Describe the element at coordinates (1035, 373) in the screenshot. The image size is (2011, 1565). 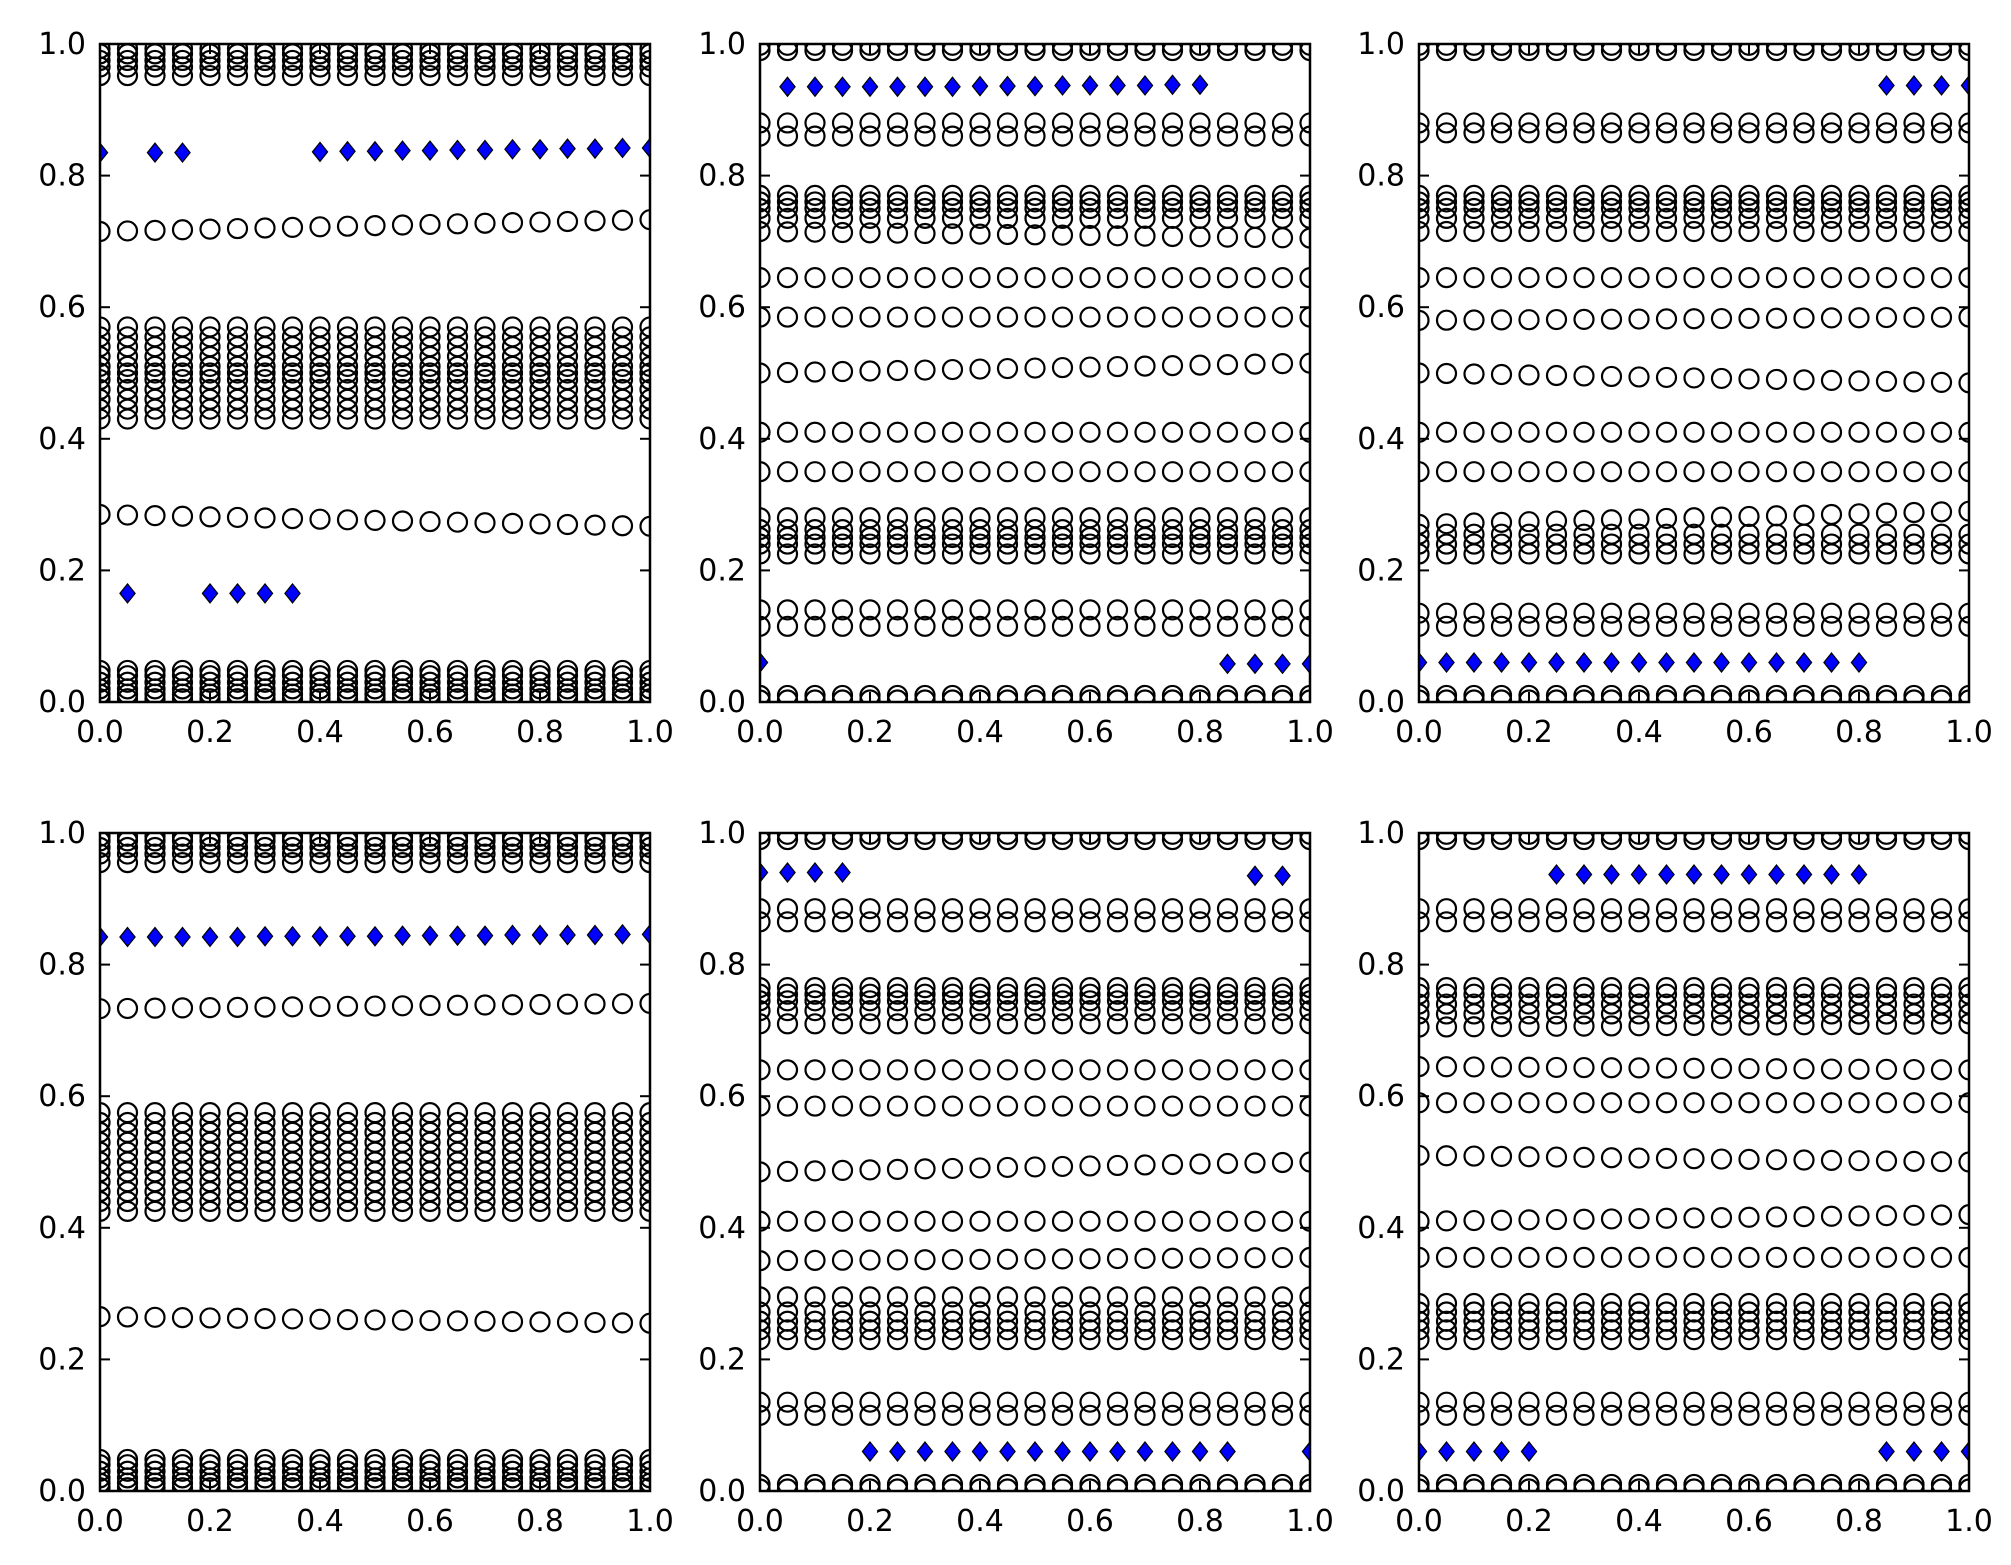
I see `plot-area` at that location.